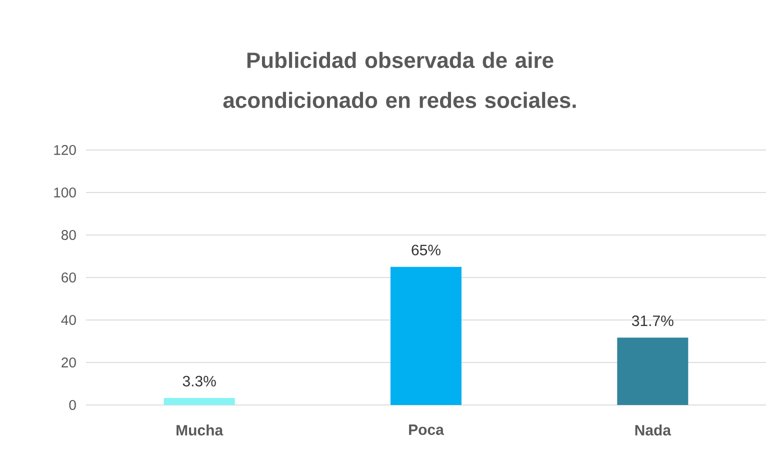 Image resolution: width=780 pixels, height=460 pixels. I want to click on y-tick-label: 0, so click(72, 405).